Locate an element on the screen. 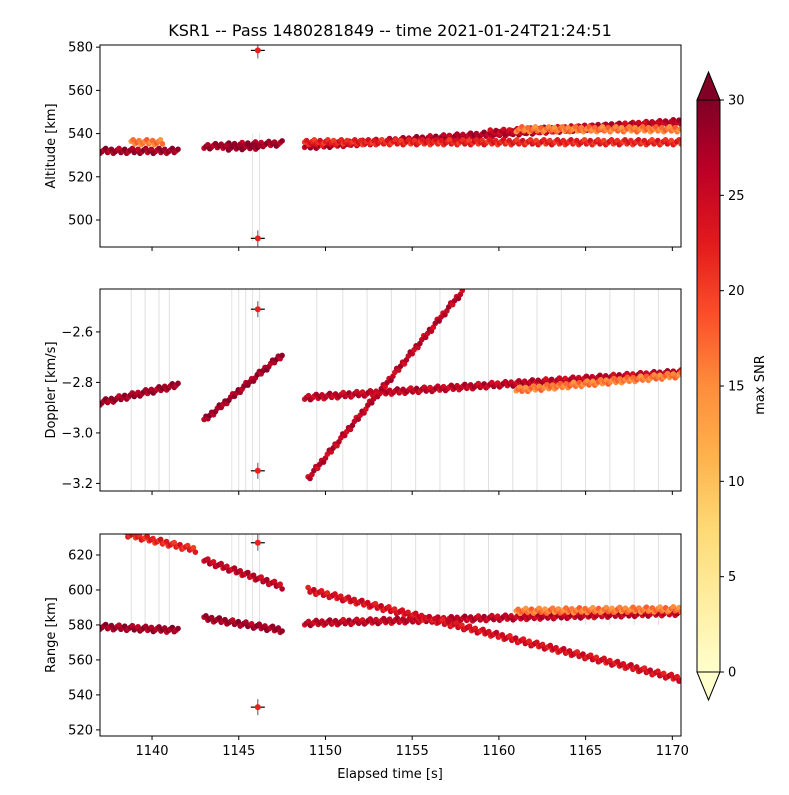 This screenshot has height=795, width=789. colorbar: 0 5 10 15 20 25 30 is located at coordinates (720, 386).